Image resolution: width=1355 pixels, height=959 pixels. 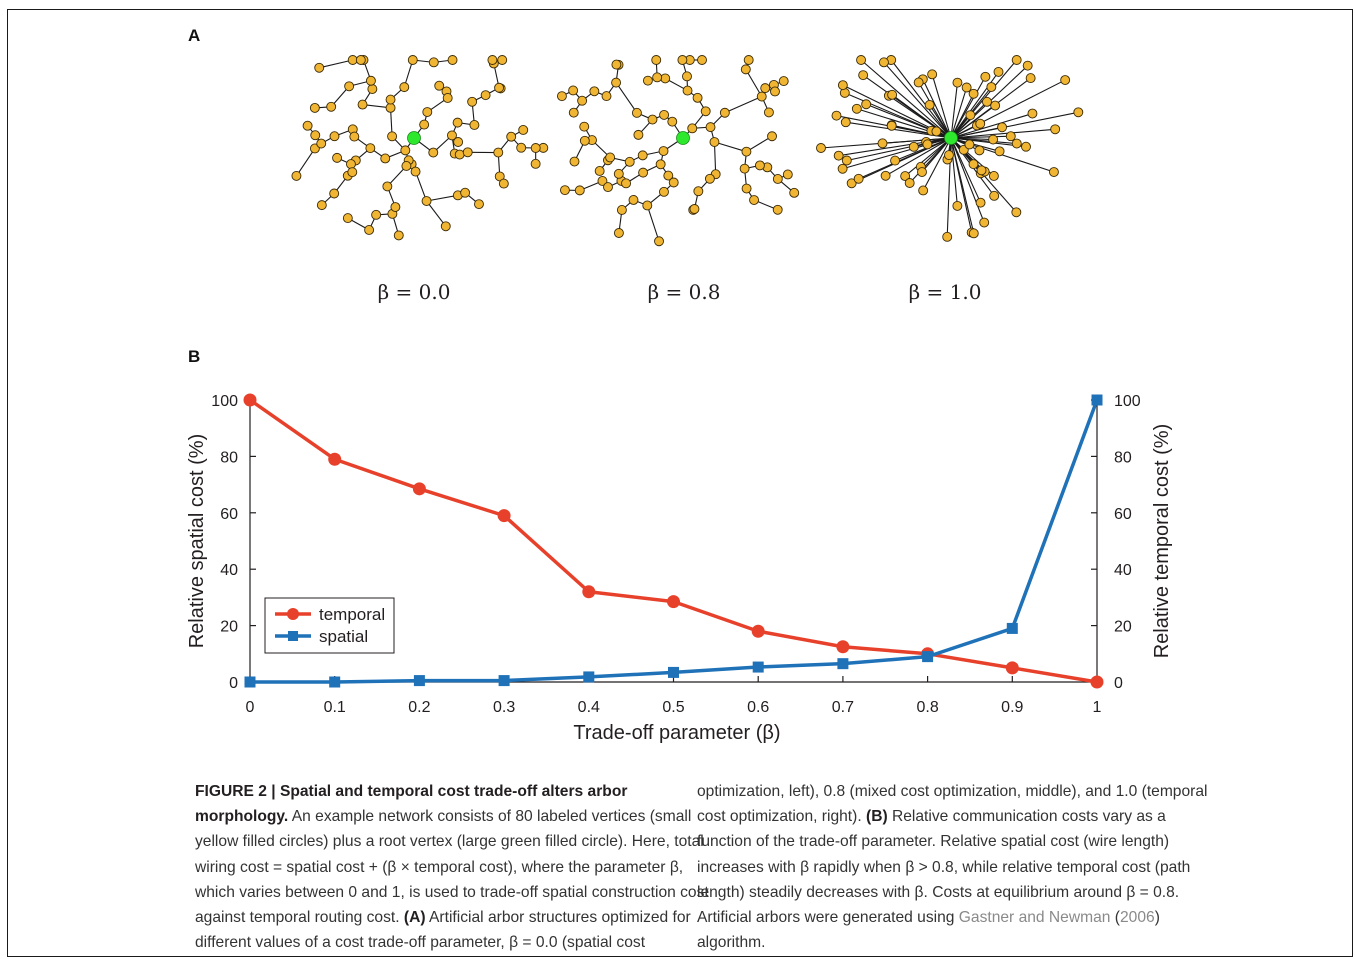 What do you see at coordinates (194, 356) in the screenshot?
I see `panel-b-letter: B` at bounding box center [194, 356].